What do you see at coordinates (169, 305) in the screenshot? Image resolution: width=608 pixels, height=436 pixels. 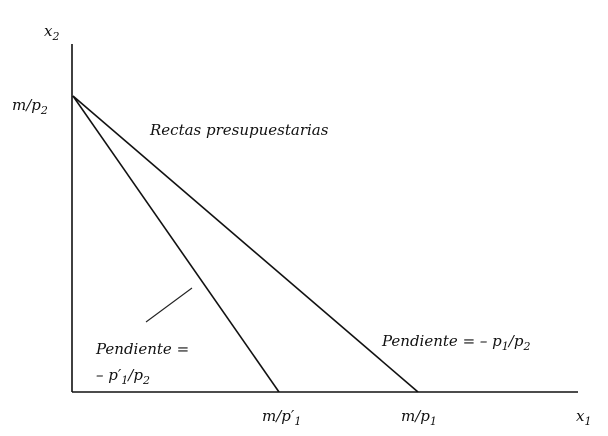 I see `slope-pointer-line` at bounding box center [169, 305].